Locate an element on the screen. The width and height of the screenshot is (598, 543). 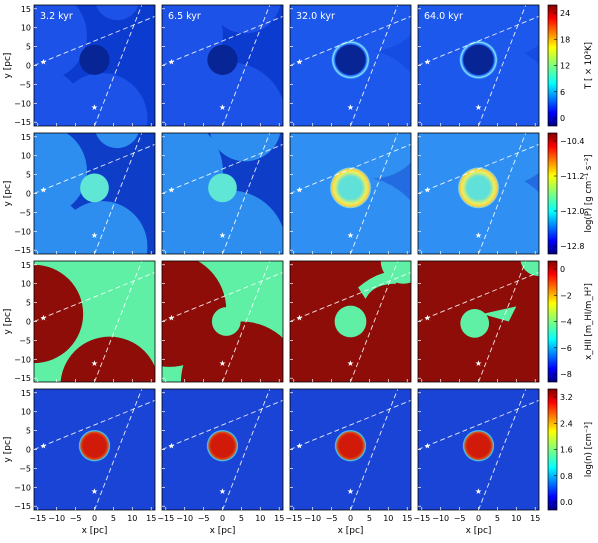
colorbar-tick-label: −4 is located at coordinates (566, 322).